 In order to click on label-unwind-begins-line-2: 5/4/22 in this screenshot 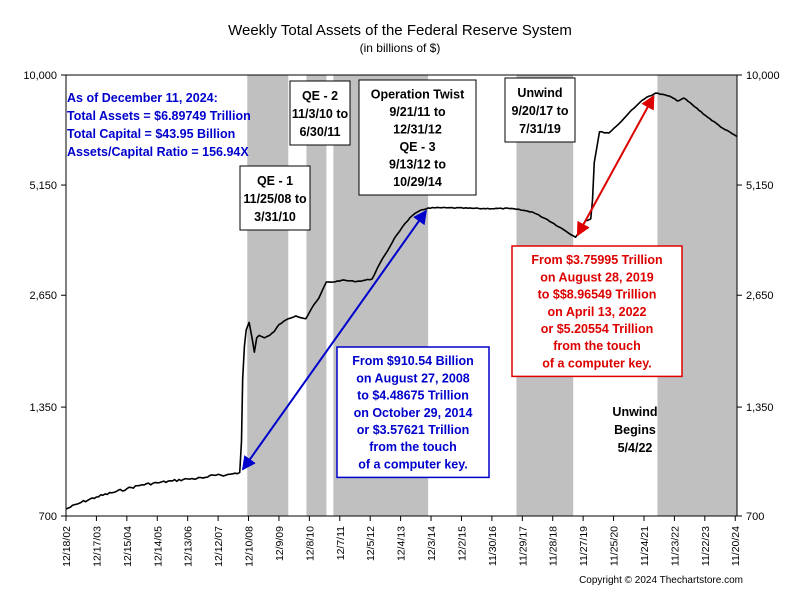, I will do `click(635, 448)`.